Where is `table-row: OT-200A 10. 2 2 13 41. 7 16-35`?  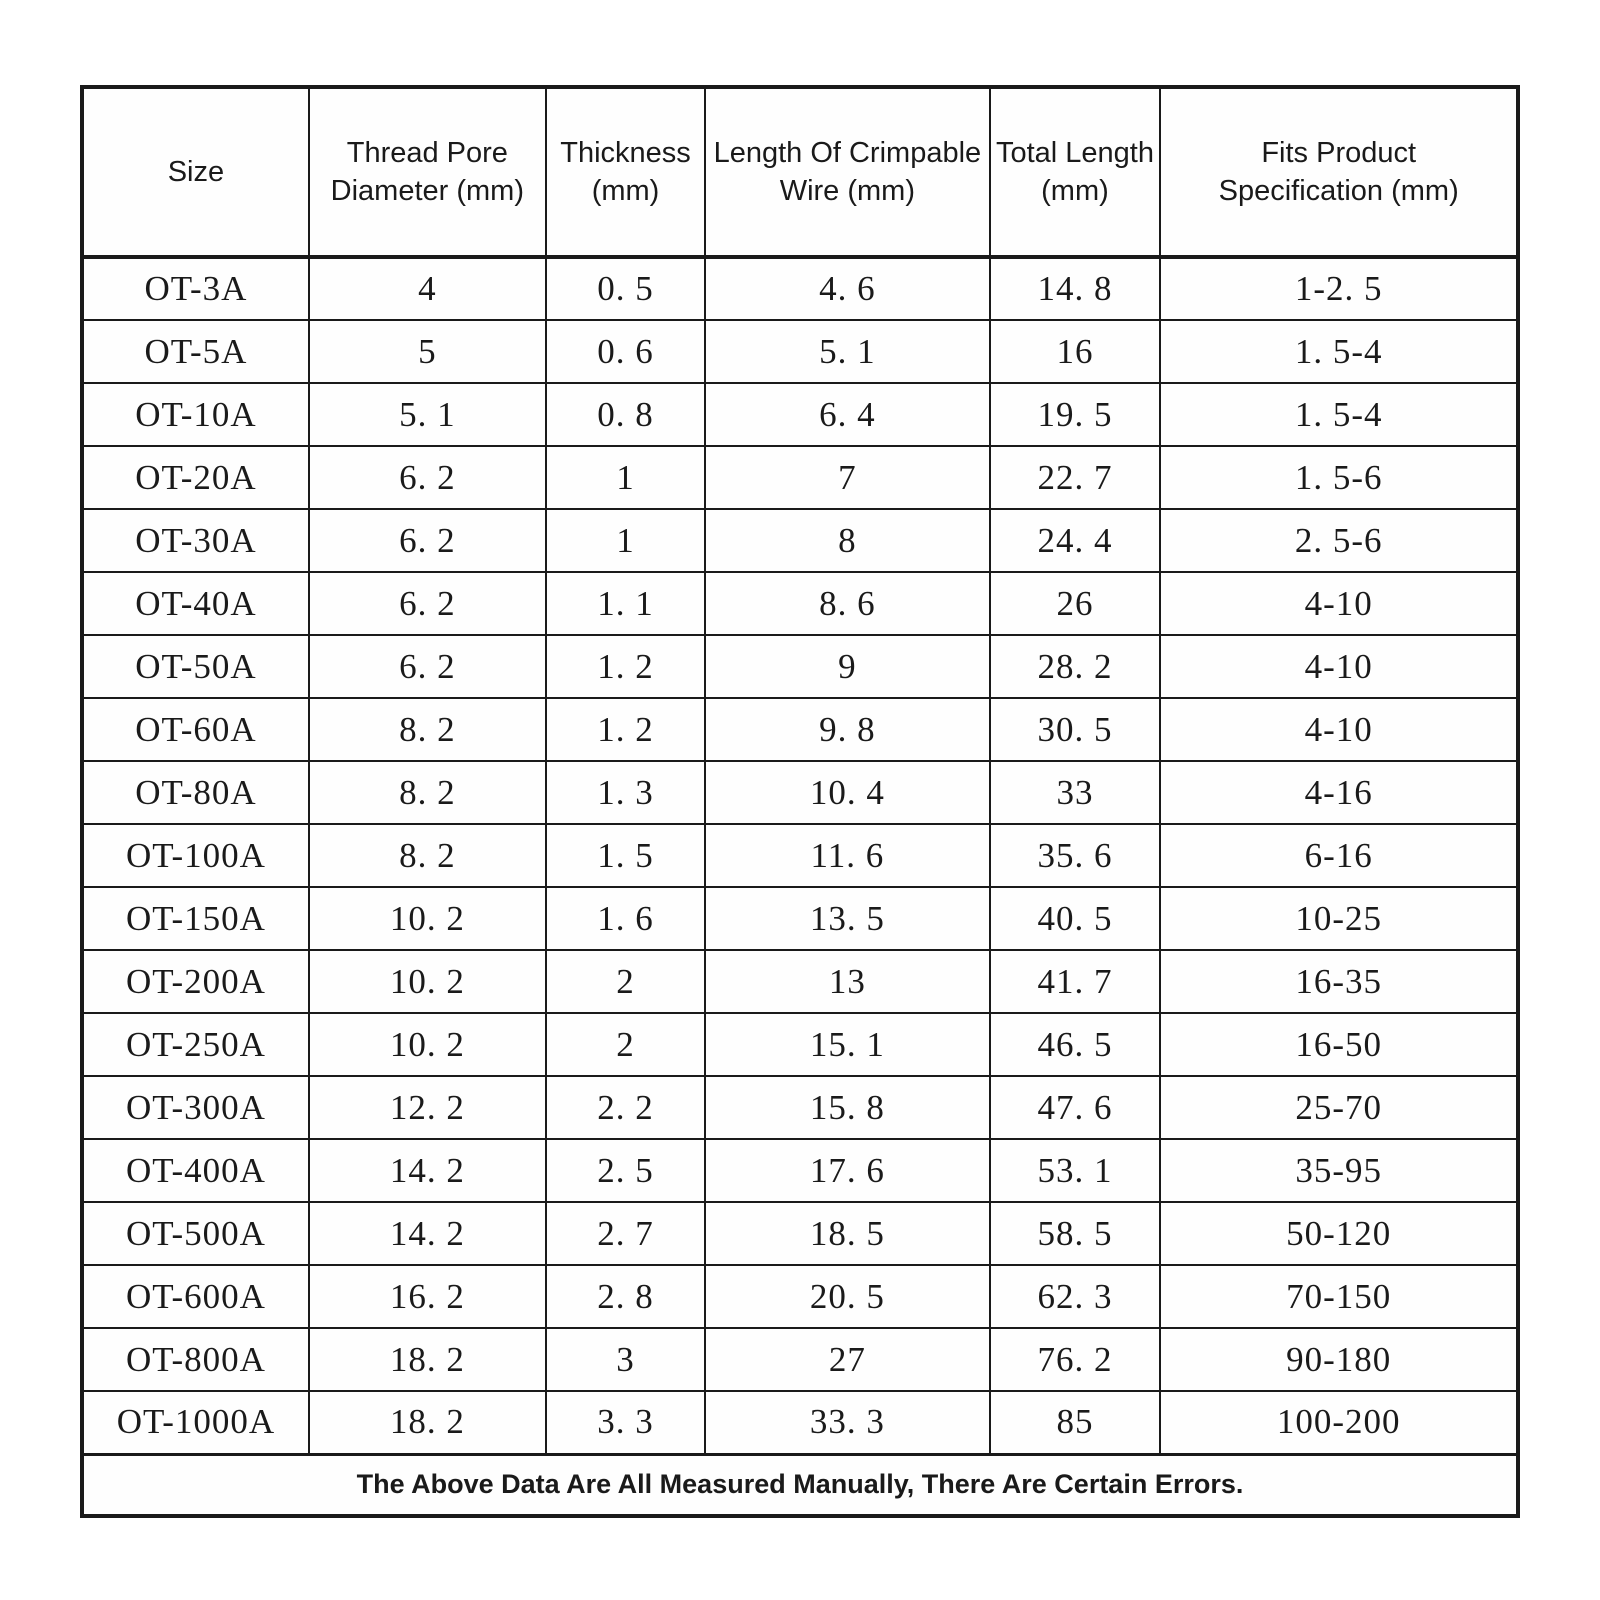
table-row: OT-200A 10. 2 2 13 41. 7 16-35 is located at coordinates (800, 981).